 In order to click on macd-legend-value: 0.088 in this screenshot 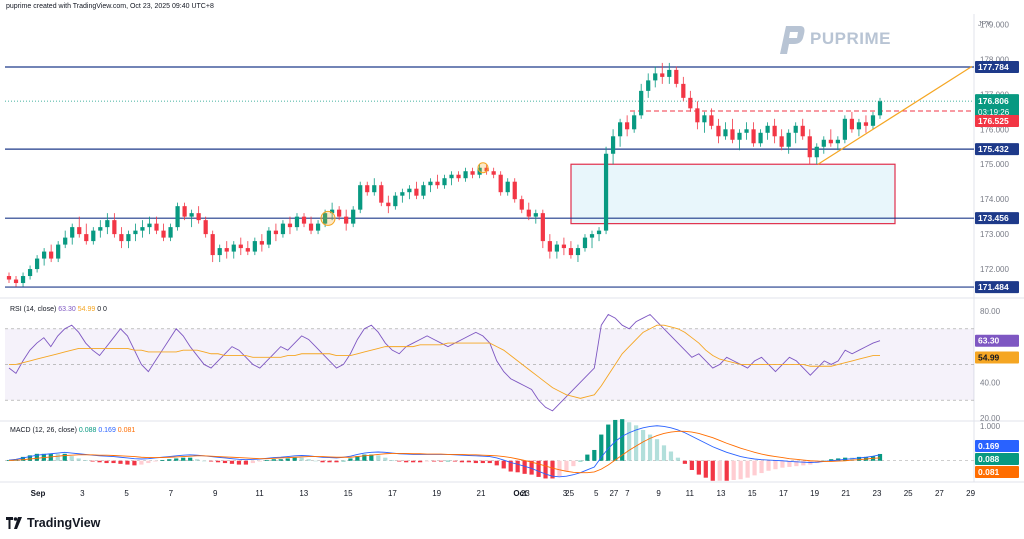, I will do `click(88, 430)`.